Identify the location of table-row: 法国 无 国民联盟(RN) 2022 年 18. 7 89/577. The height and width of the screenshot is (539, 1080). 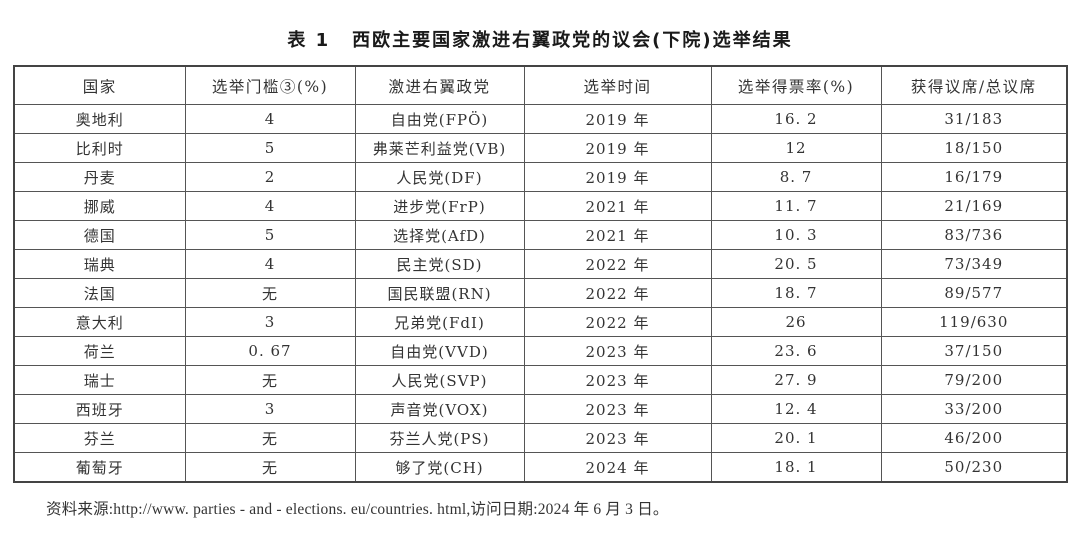
(540, 293).